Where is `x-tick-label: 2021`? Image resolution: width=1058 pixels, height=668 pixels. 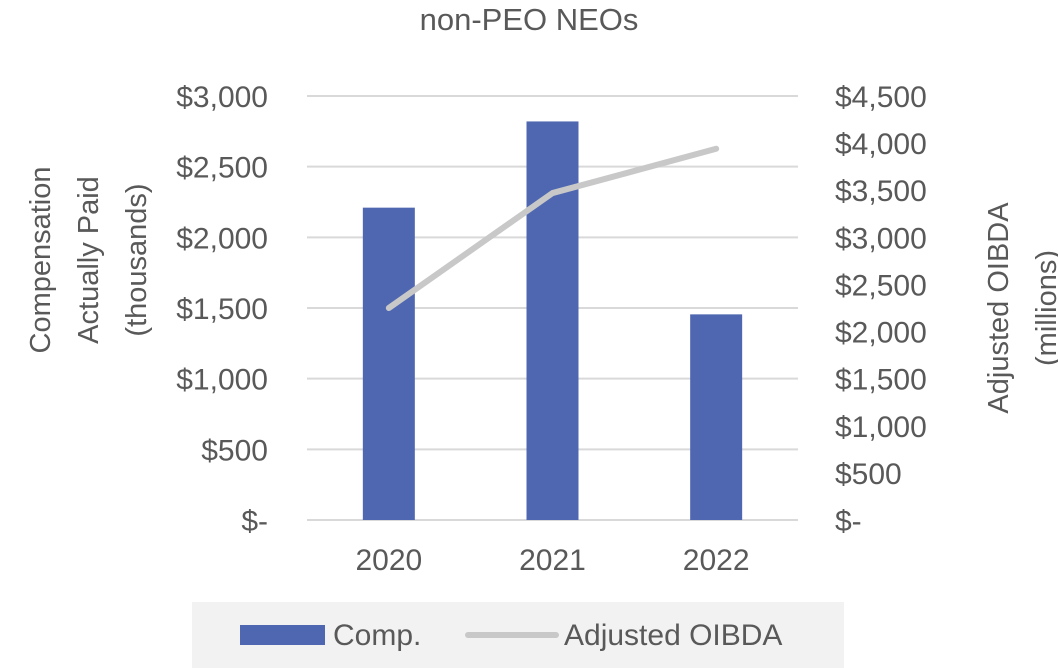 x-tick-label: 2021 is located at coordinates (552, 560).